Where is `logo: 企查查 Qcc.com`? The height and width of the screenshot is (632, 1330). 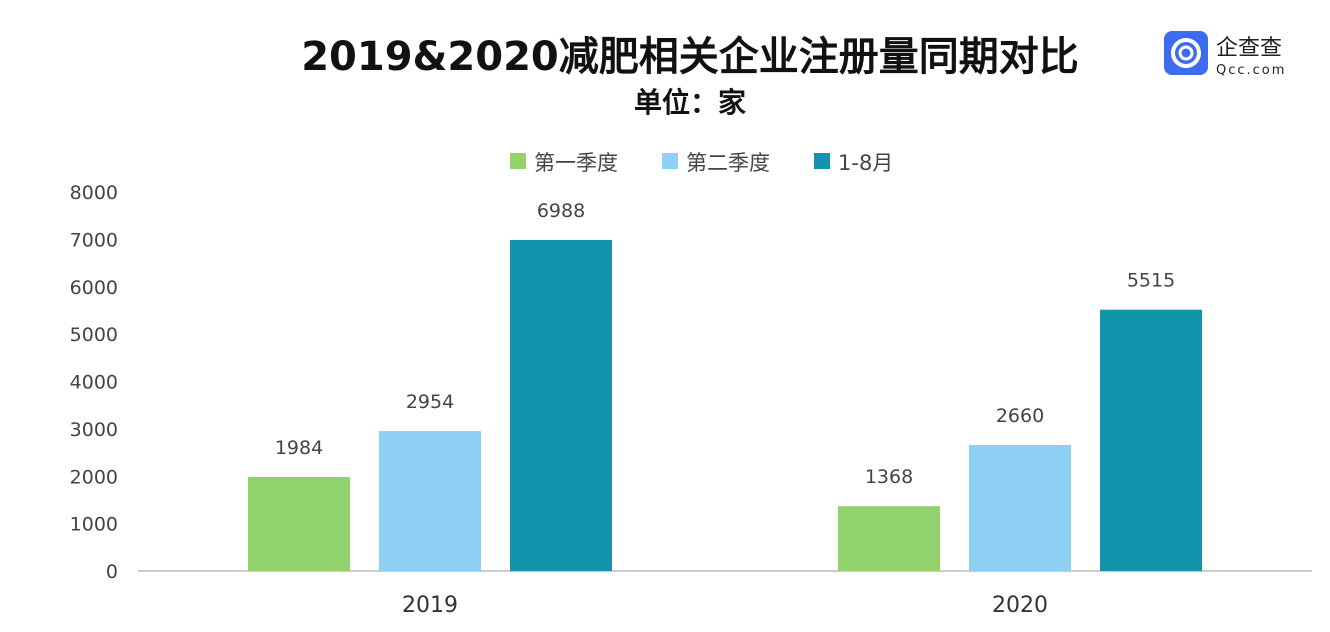 logo: 企查查 Qcc.com is located at coordinates (1225, 54).